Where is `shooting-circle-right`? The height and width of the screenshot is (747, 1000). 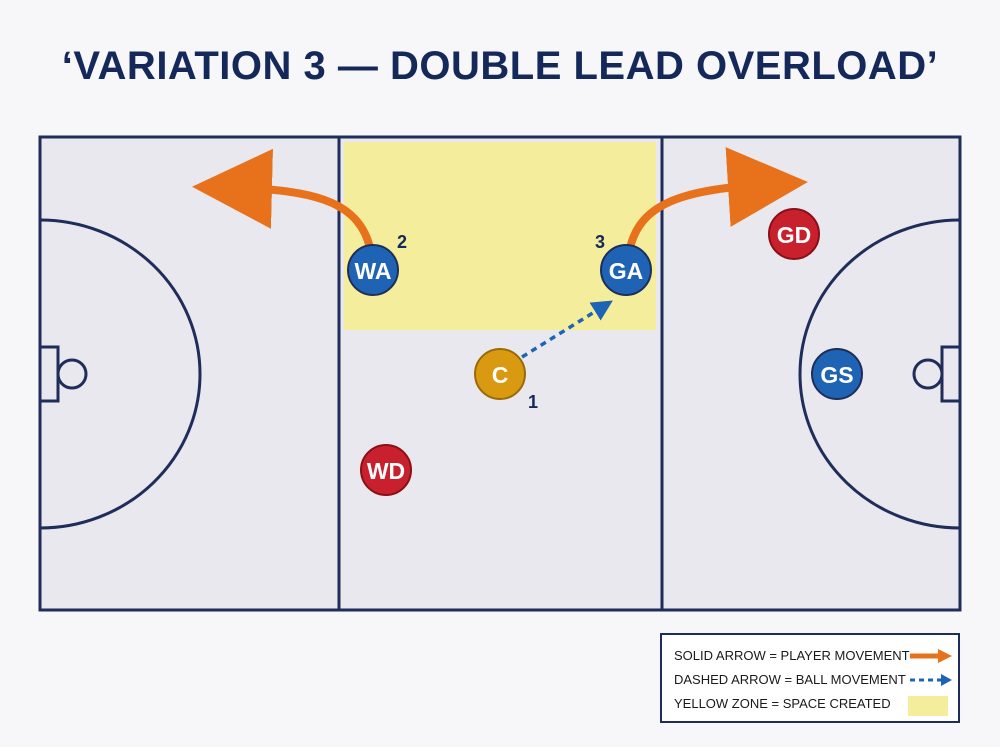 shooting-circle-right is located at coordinates (879, 374).